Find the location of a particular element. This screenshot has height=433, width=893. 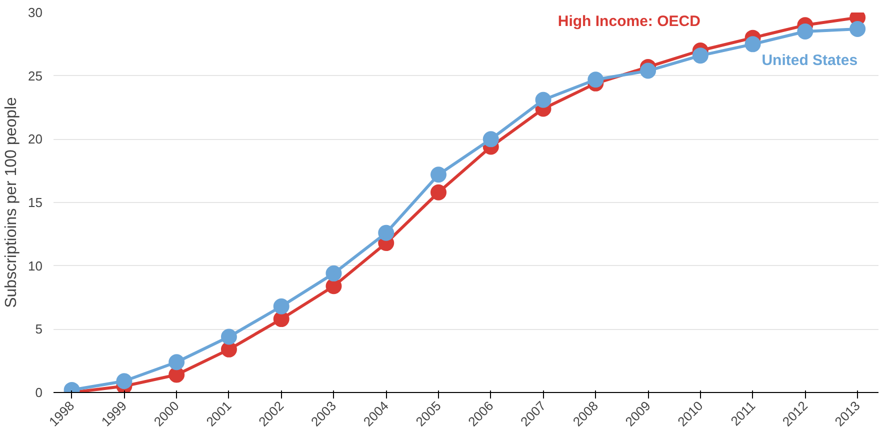

y-tick-label: 5 is located at coordinates (39, 329).